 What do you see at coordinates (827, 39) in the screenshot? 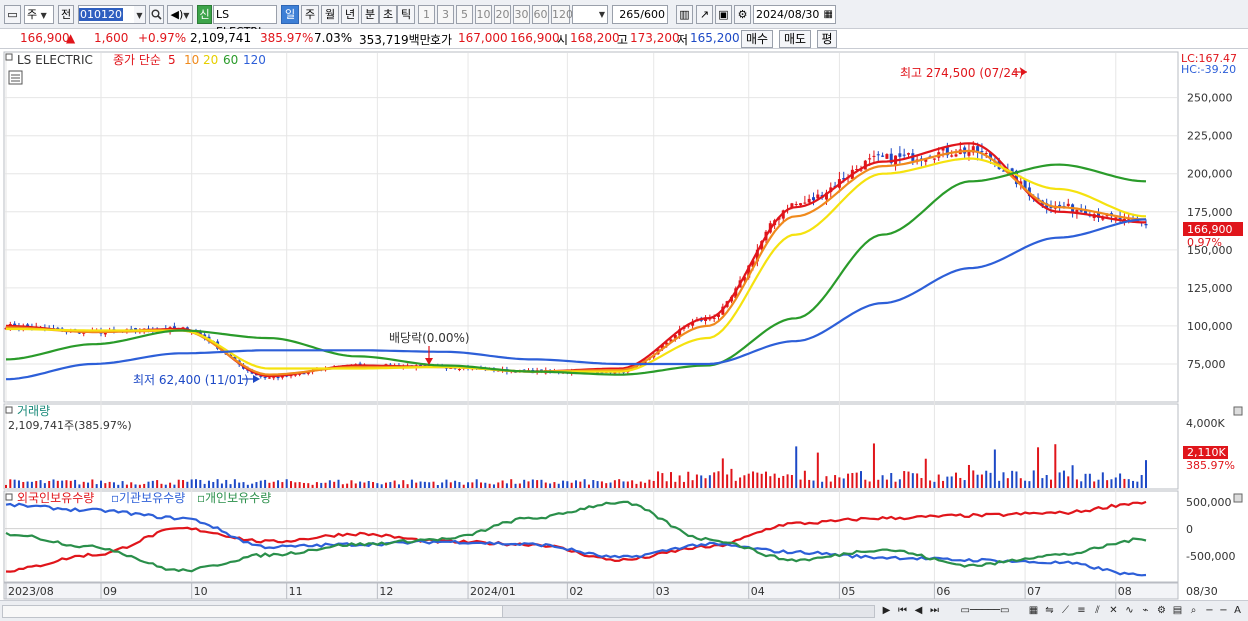
I see `eval-button: 평` at bounding box center [827, 39].